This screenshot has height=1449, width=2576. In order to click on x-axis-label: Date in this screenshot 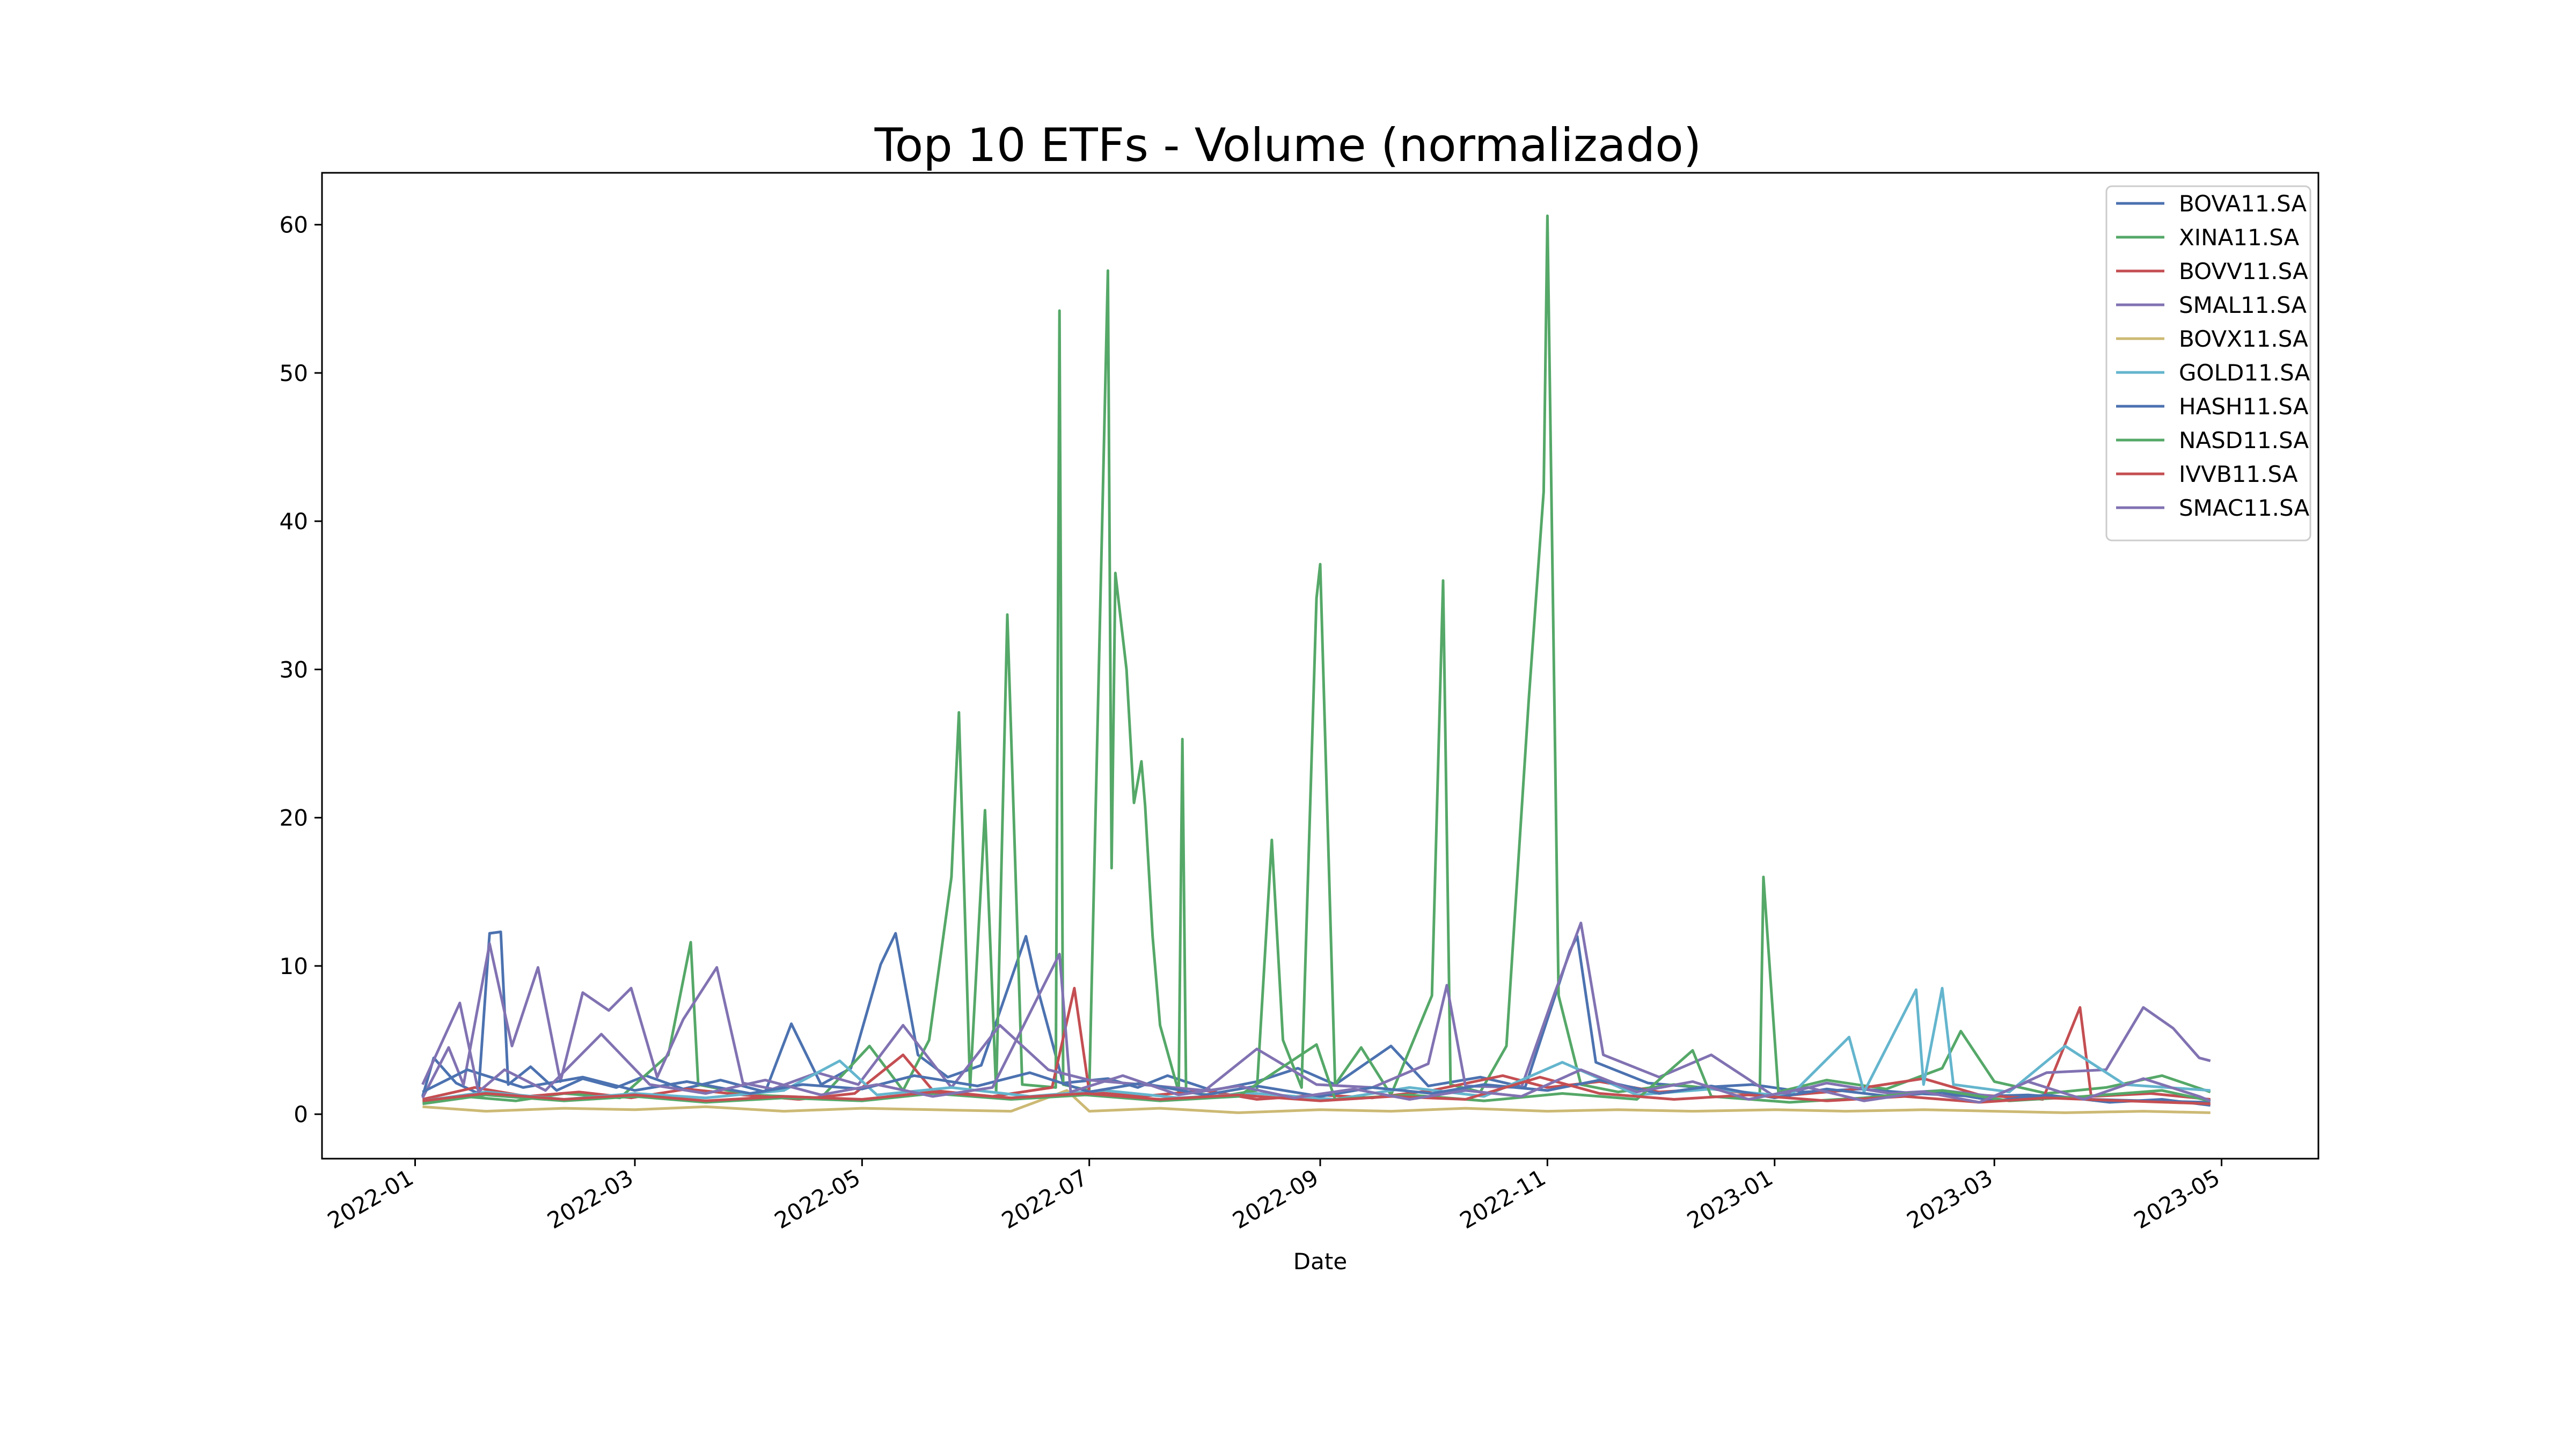, I will do `click(1320, 1261)`.